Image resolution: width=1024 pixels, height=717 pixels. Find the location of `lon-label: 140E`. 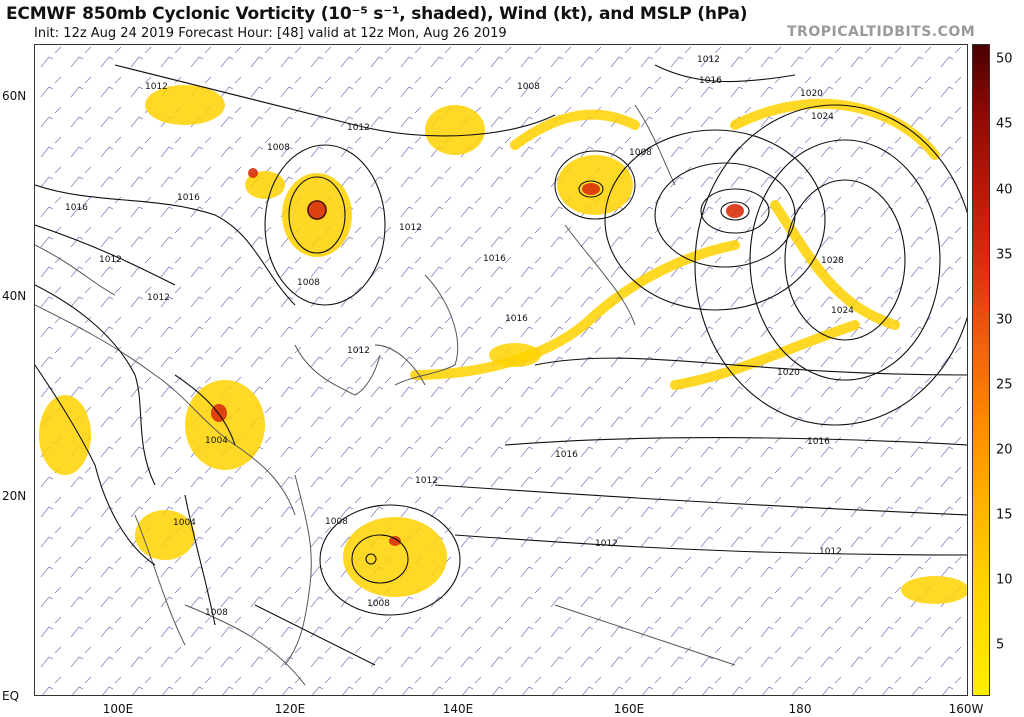

lon-label: 140E is located at coordinates (458, 709).